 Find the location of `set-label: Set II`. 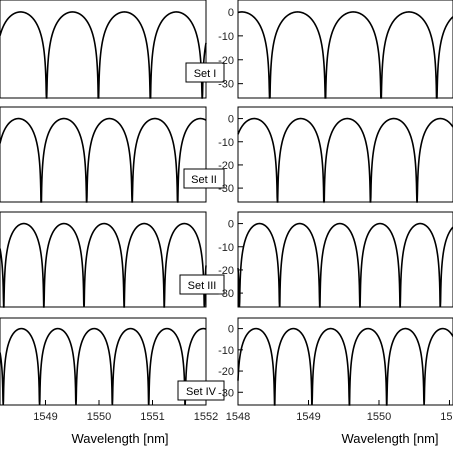

set-label: Set II is located at coordinates (204, 180).